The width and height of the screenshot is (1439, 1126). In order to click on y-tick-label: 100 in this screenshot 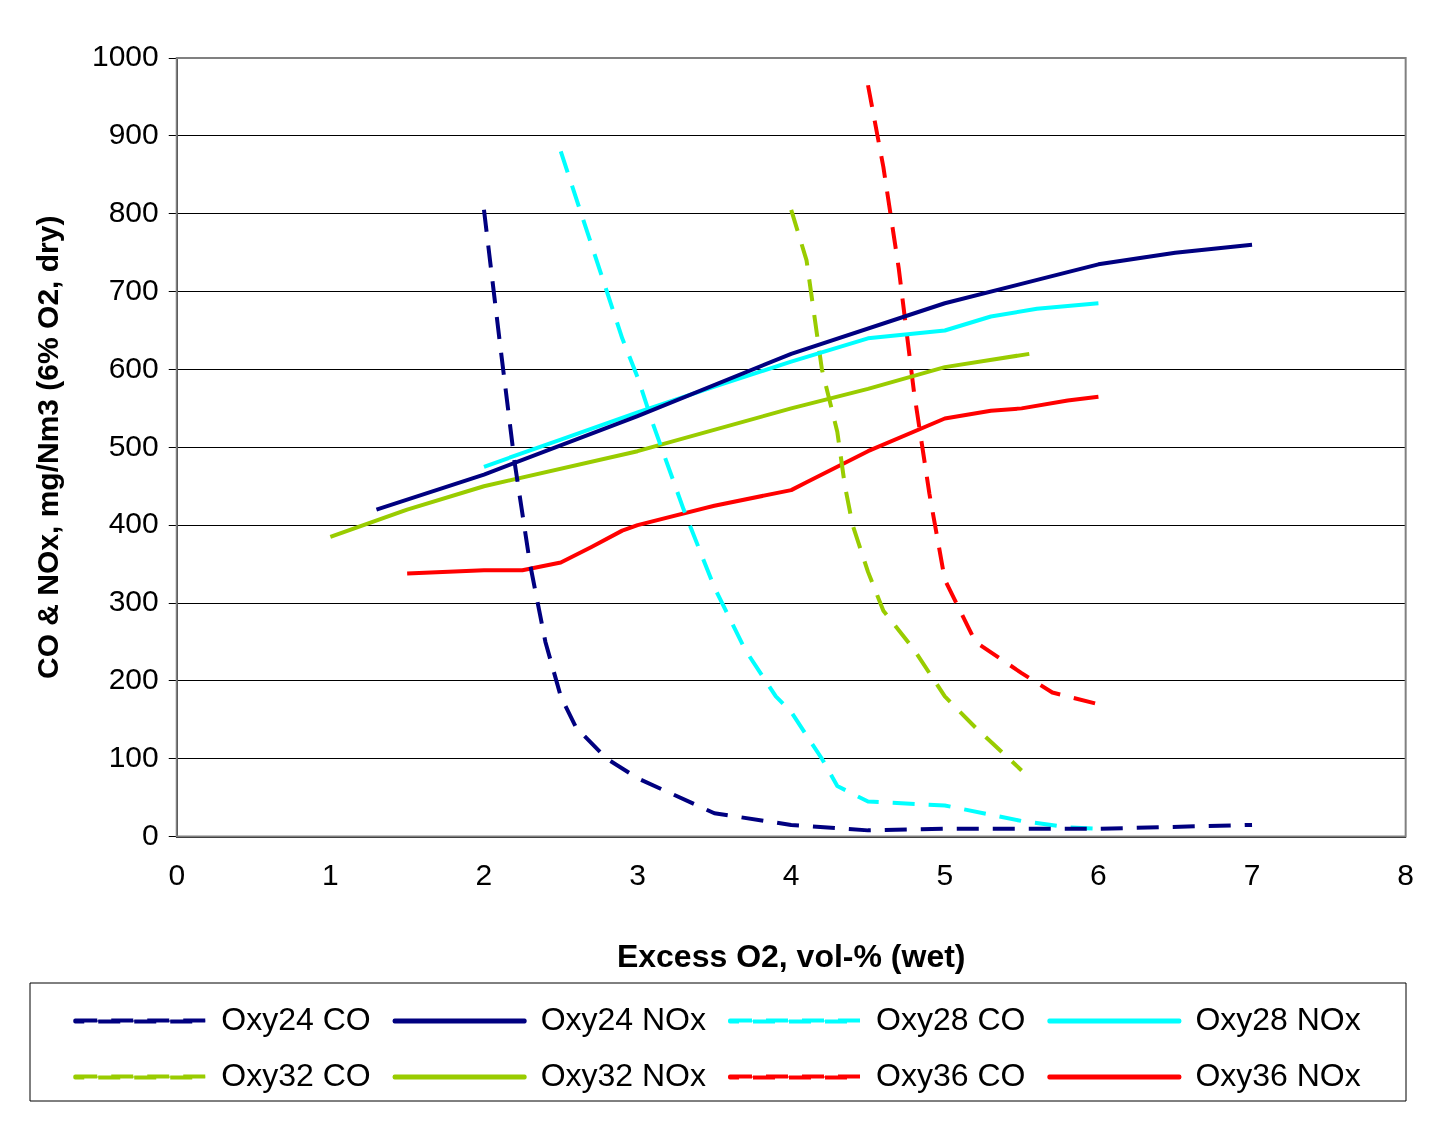, I will do `click(133, 757)`.